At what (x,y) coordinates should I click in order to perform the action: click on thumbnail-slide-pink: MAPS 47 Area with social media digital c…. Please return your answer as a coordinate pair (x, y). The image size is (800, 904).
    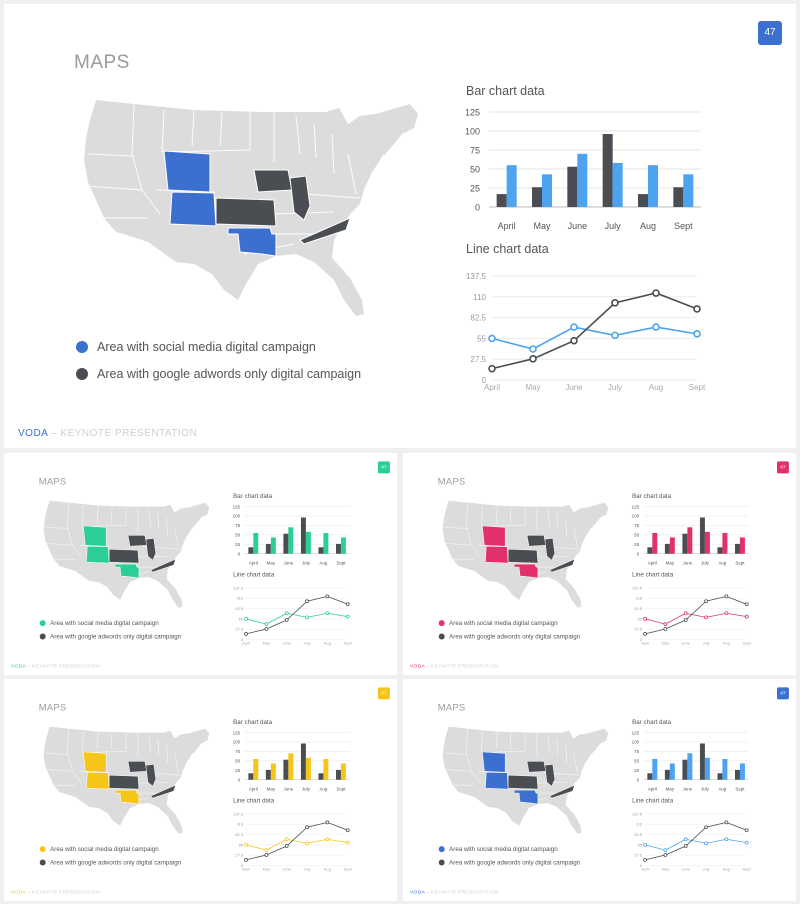
    Looking at the image, I should click on (599, 564).